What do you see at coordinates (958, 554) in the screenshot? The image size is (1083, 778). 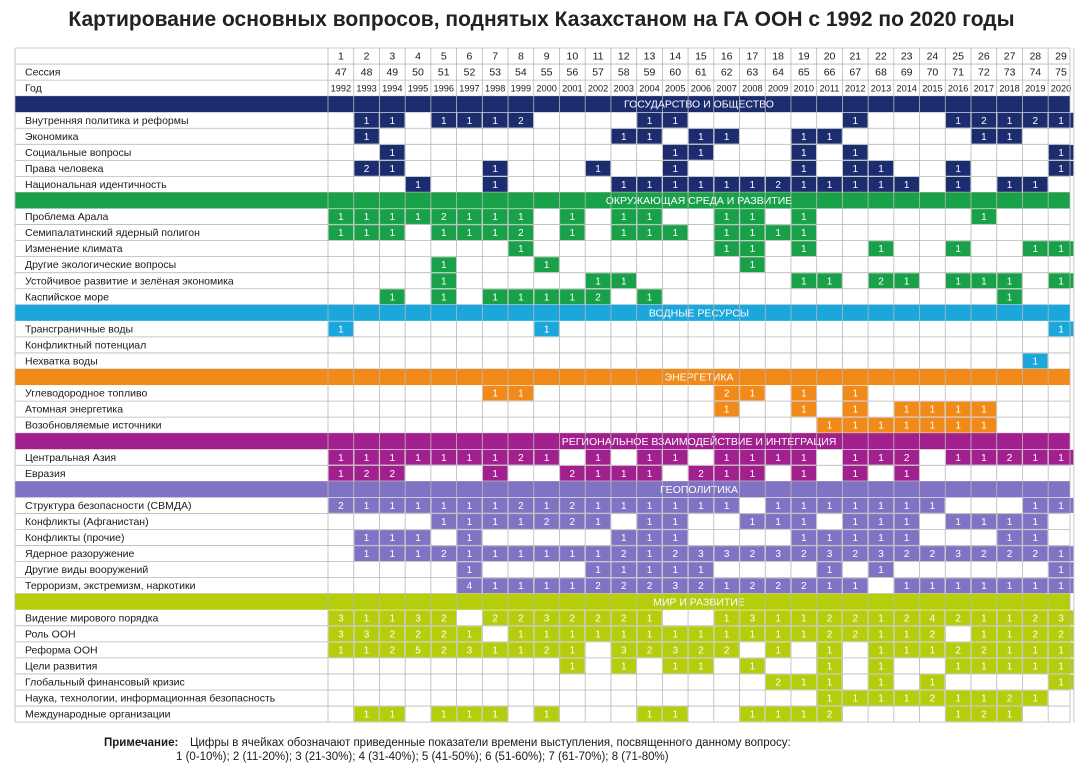 I see `cell-value: 3` at bounding box center [958, 554].